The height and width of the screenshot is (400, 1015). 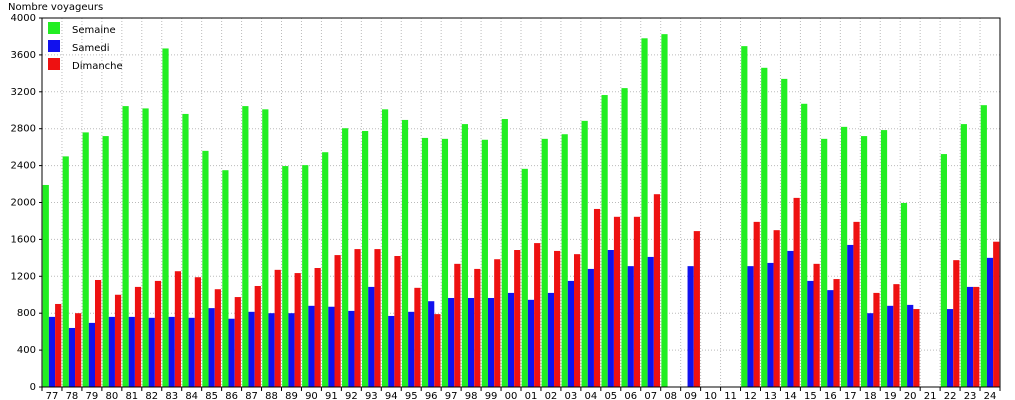 I want to click on x-tick-label: 02, so click(x=551, y=395).